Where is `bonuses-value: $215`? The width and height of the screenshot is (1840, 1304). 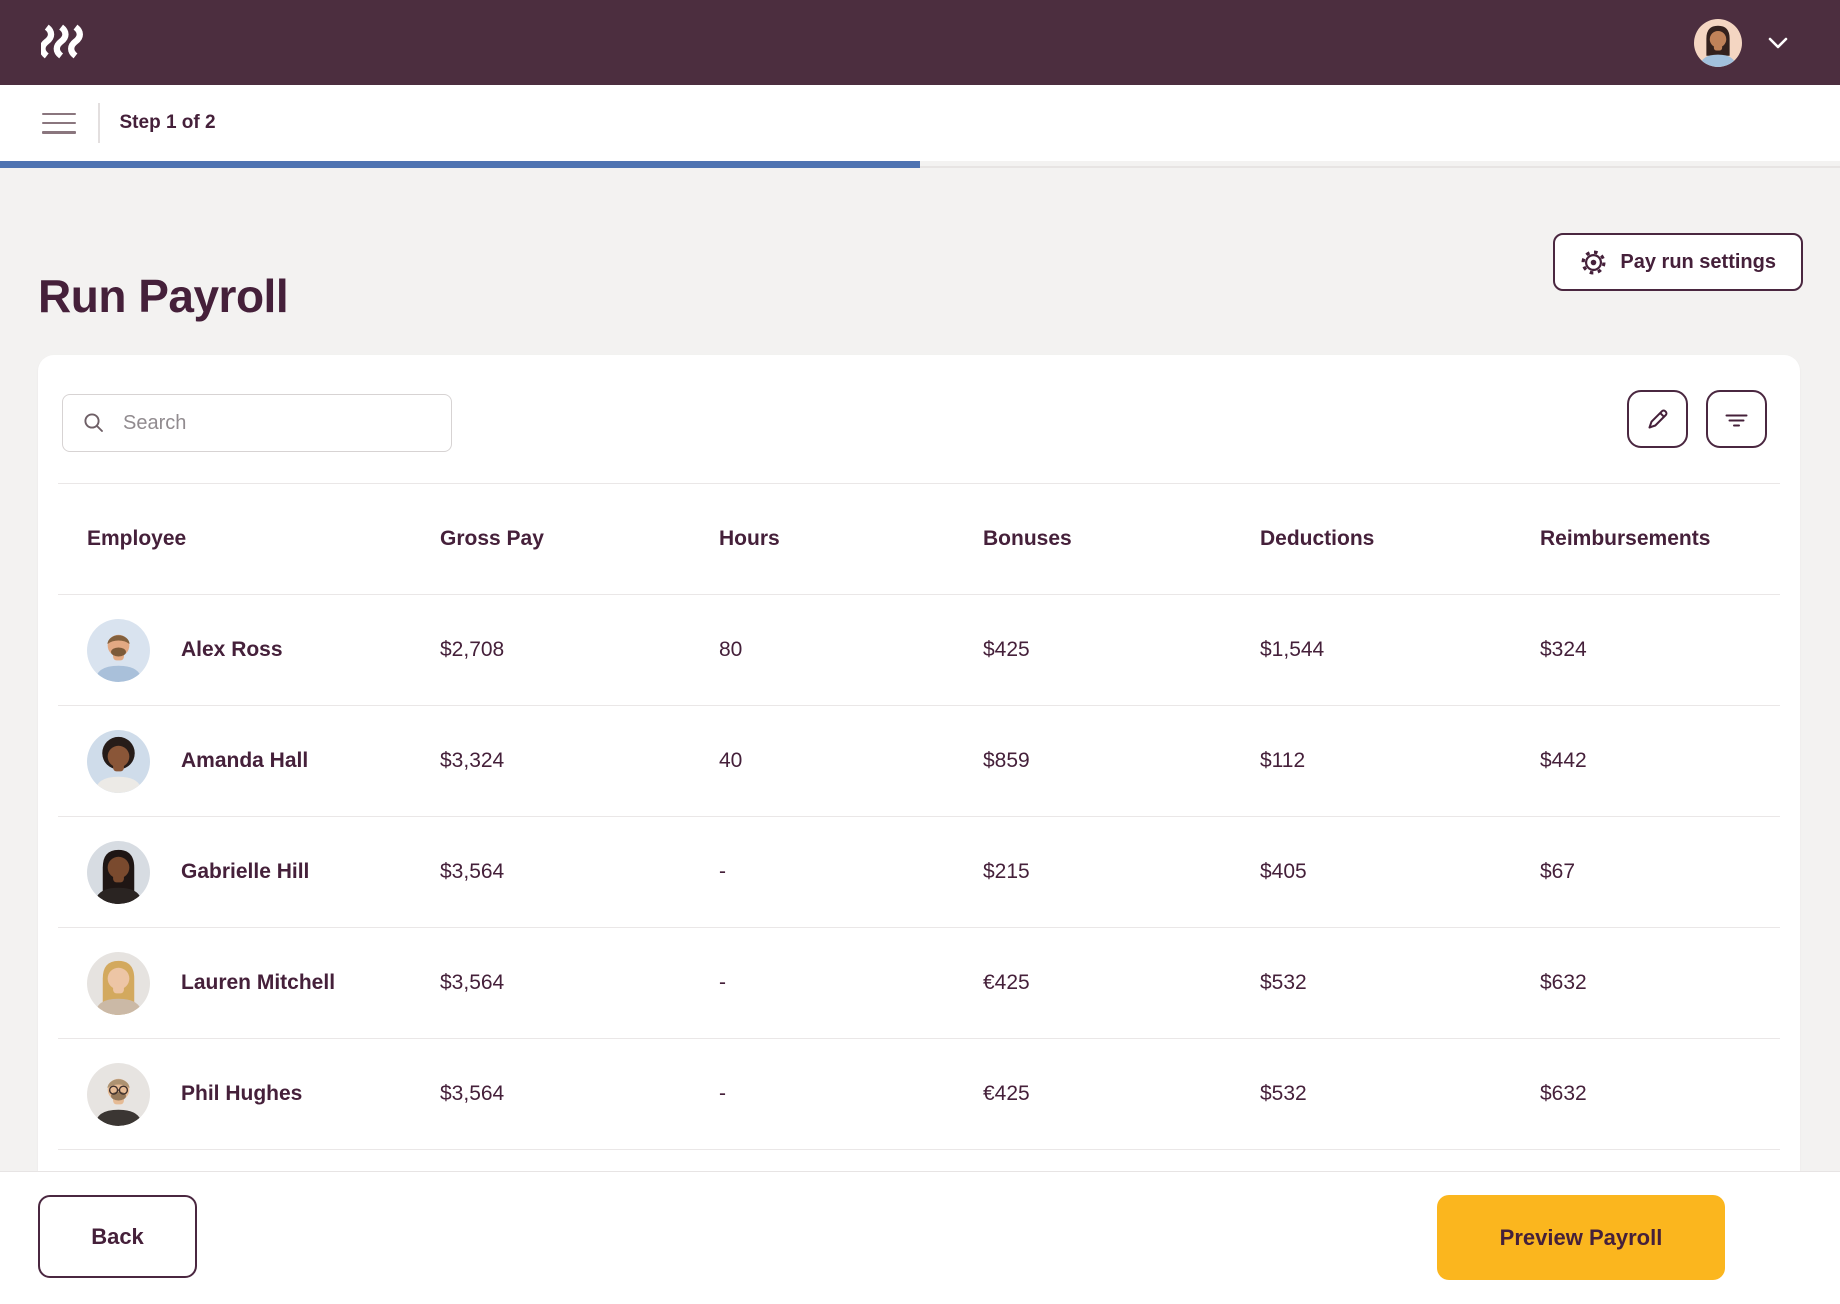 bonuses-value: $215 is located at coordinates (1006, 871).